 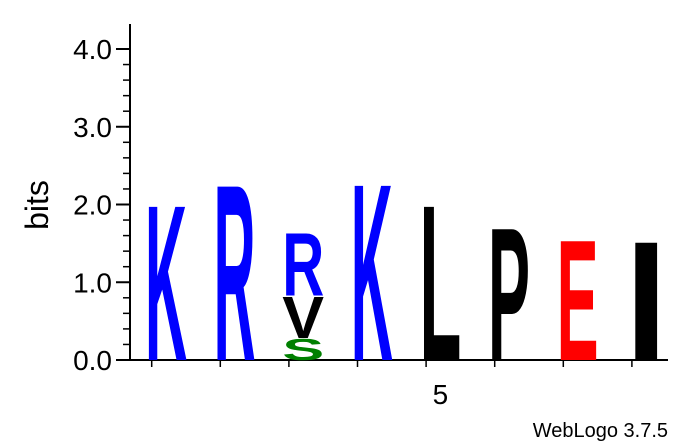 What do you see at coordinates (578, 300) in the screenshot?
I see `logo-letter-e: E` at bounding box center [578, 300].